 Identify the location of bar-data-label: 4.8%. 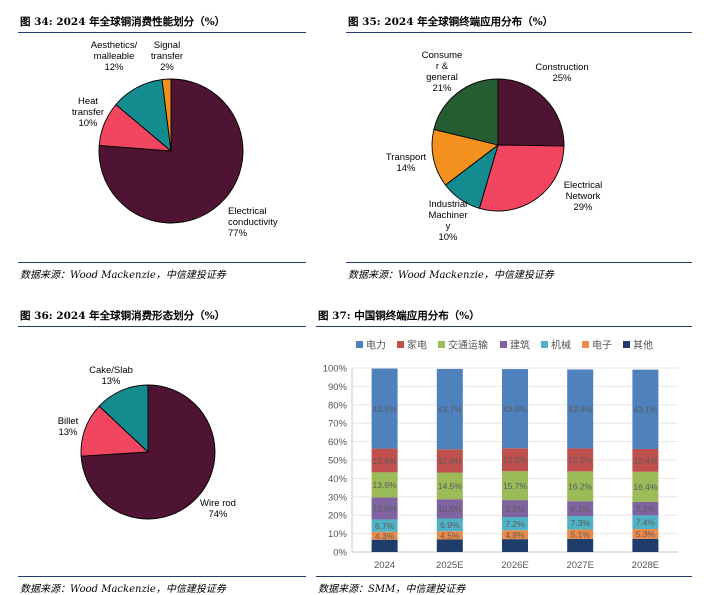
(515, 535).